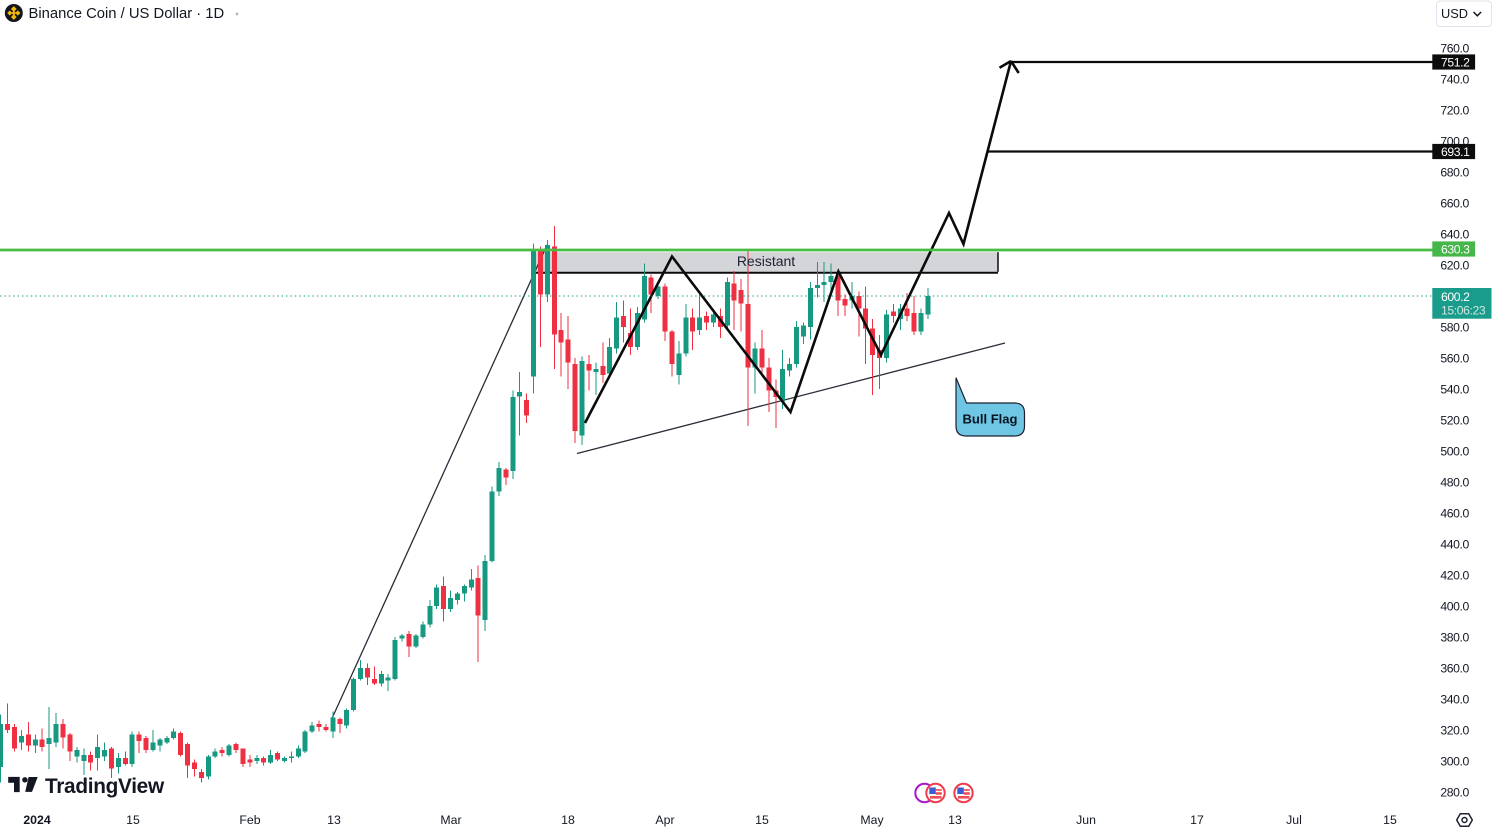 This screenshot has height=831, width=1493. What do you see at coordinates (1454, 699) in the screenshot?
I see `svg-text: 340.0` at bounding box center [1454, 699].